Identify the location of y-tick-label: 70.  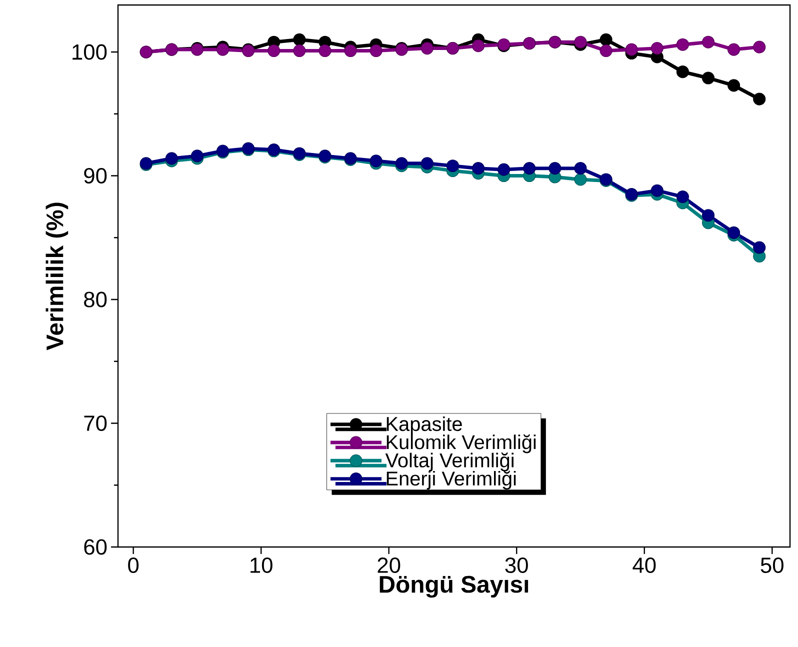
(95, 423).